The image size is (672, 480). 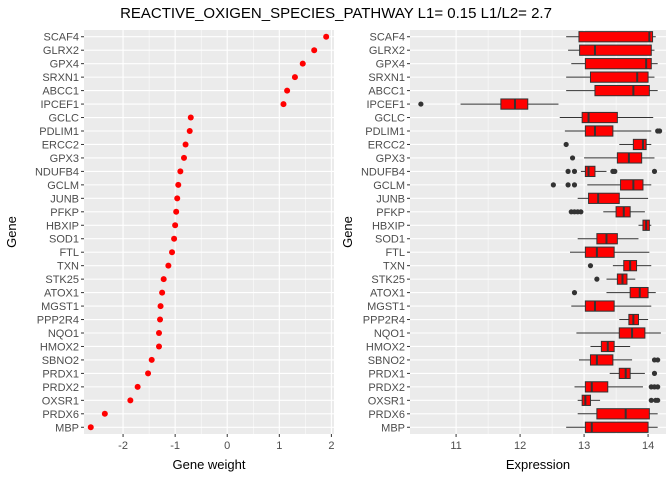 I want to click on weight-point-prdx2, so click(x=137, y=386).